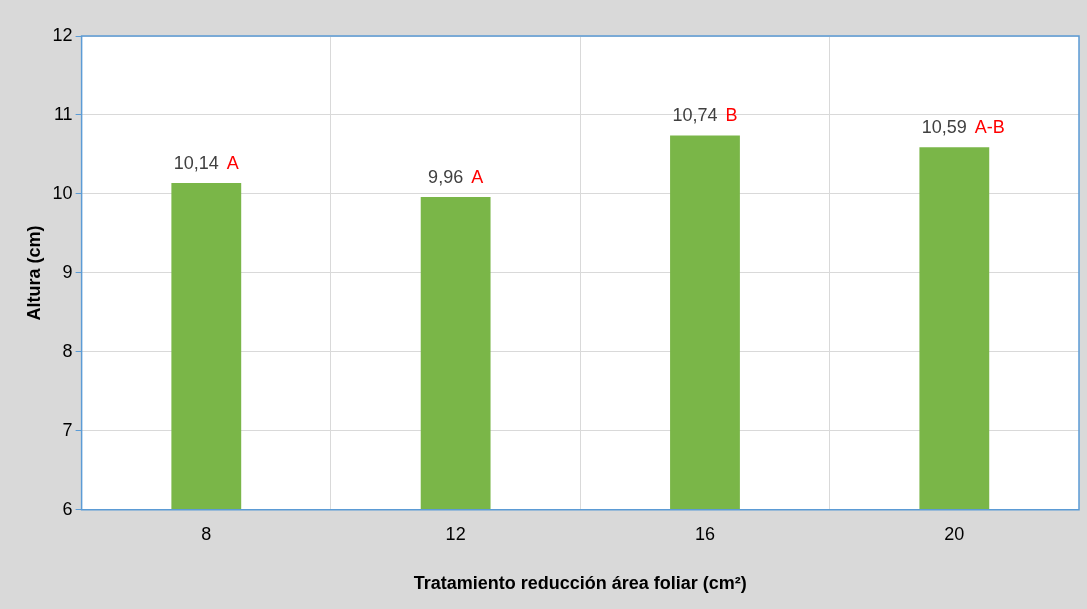  What do you see at coordinates (67, 508) in the screenshot?
I see `y-tick-label: 6` at bounding box center [67, 508].